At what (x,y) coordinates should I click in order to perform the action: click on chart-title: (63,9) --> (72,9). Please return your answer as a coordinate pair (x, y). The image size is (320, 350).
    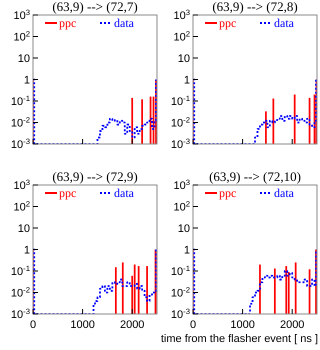
    Looking at the image, I should click on (95, 176).